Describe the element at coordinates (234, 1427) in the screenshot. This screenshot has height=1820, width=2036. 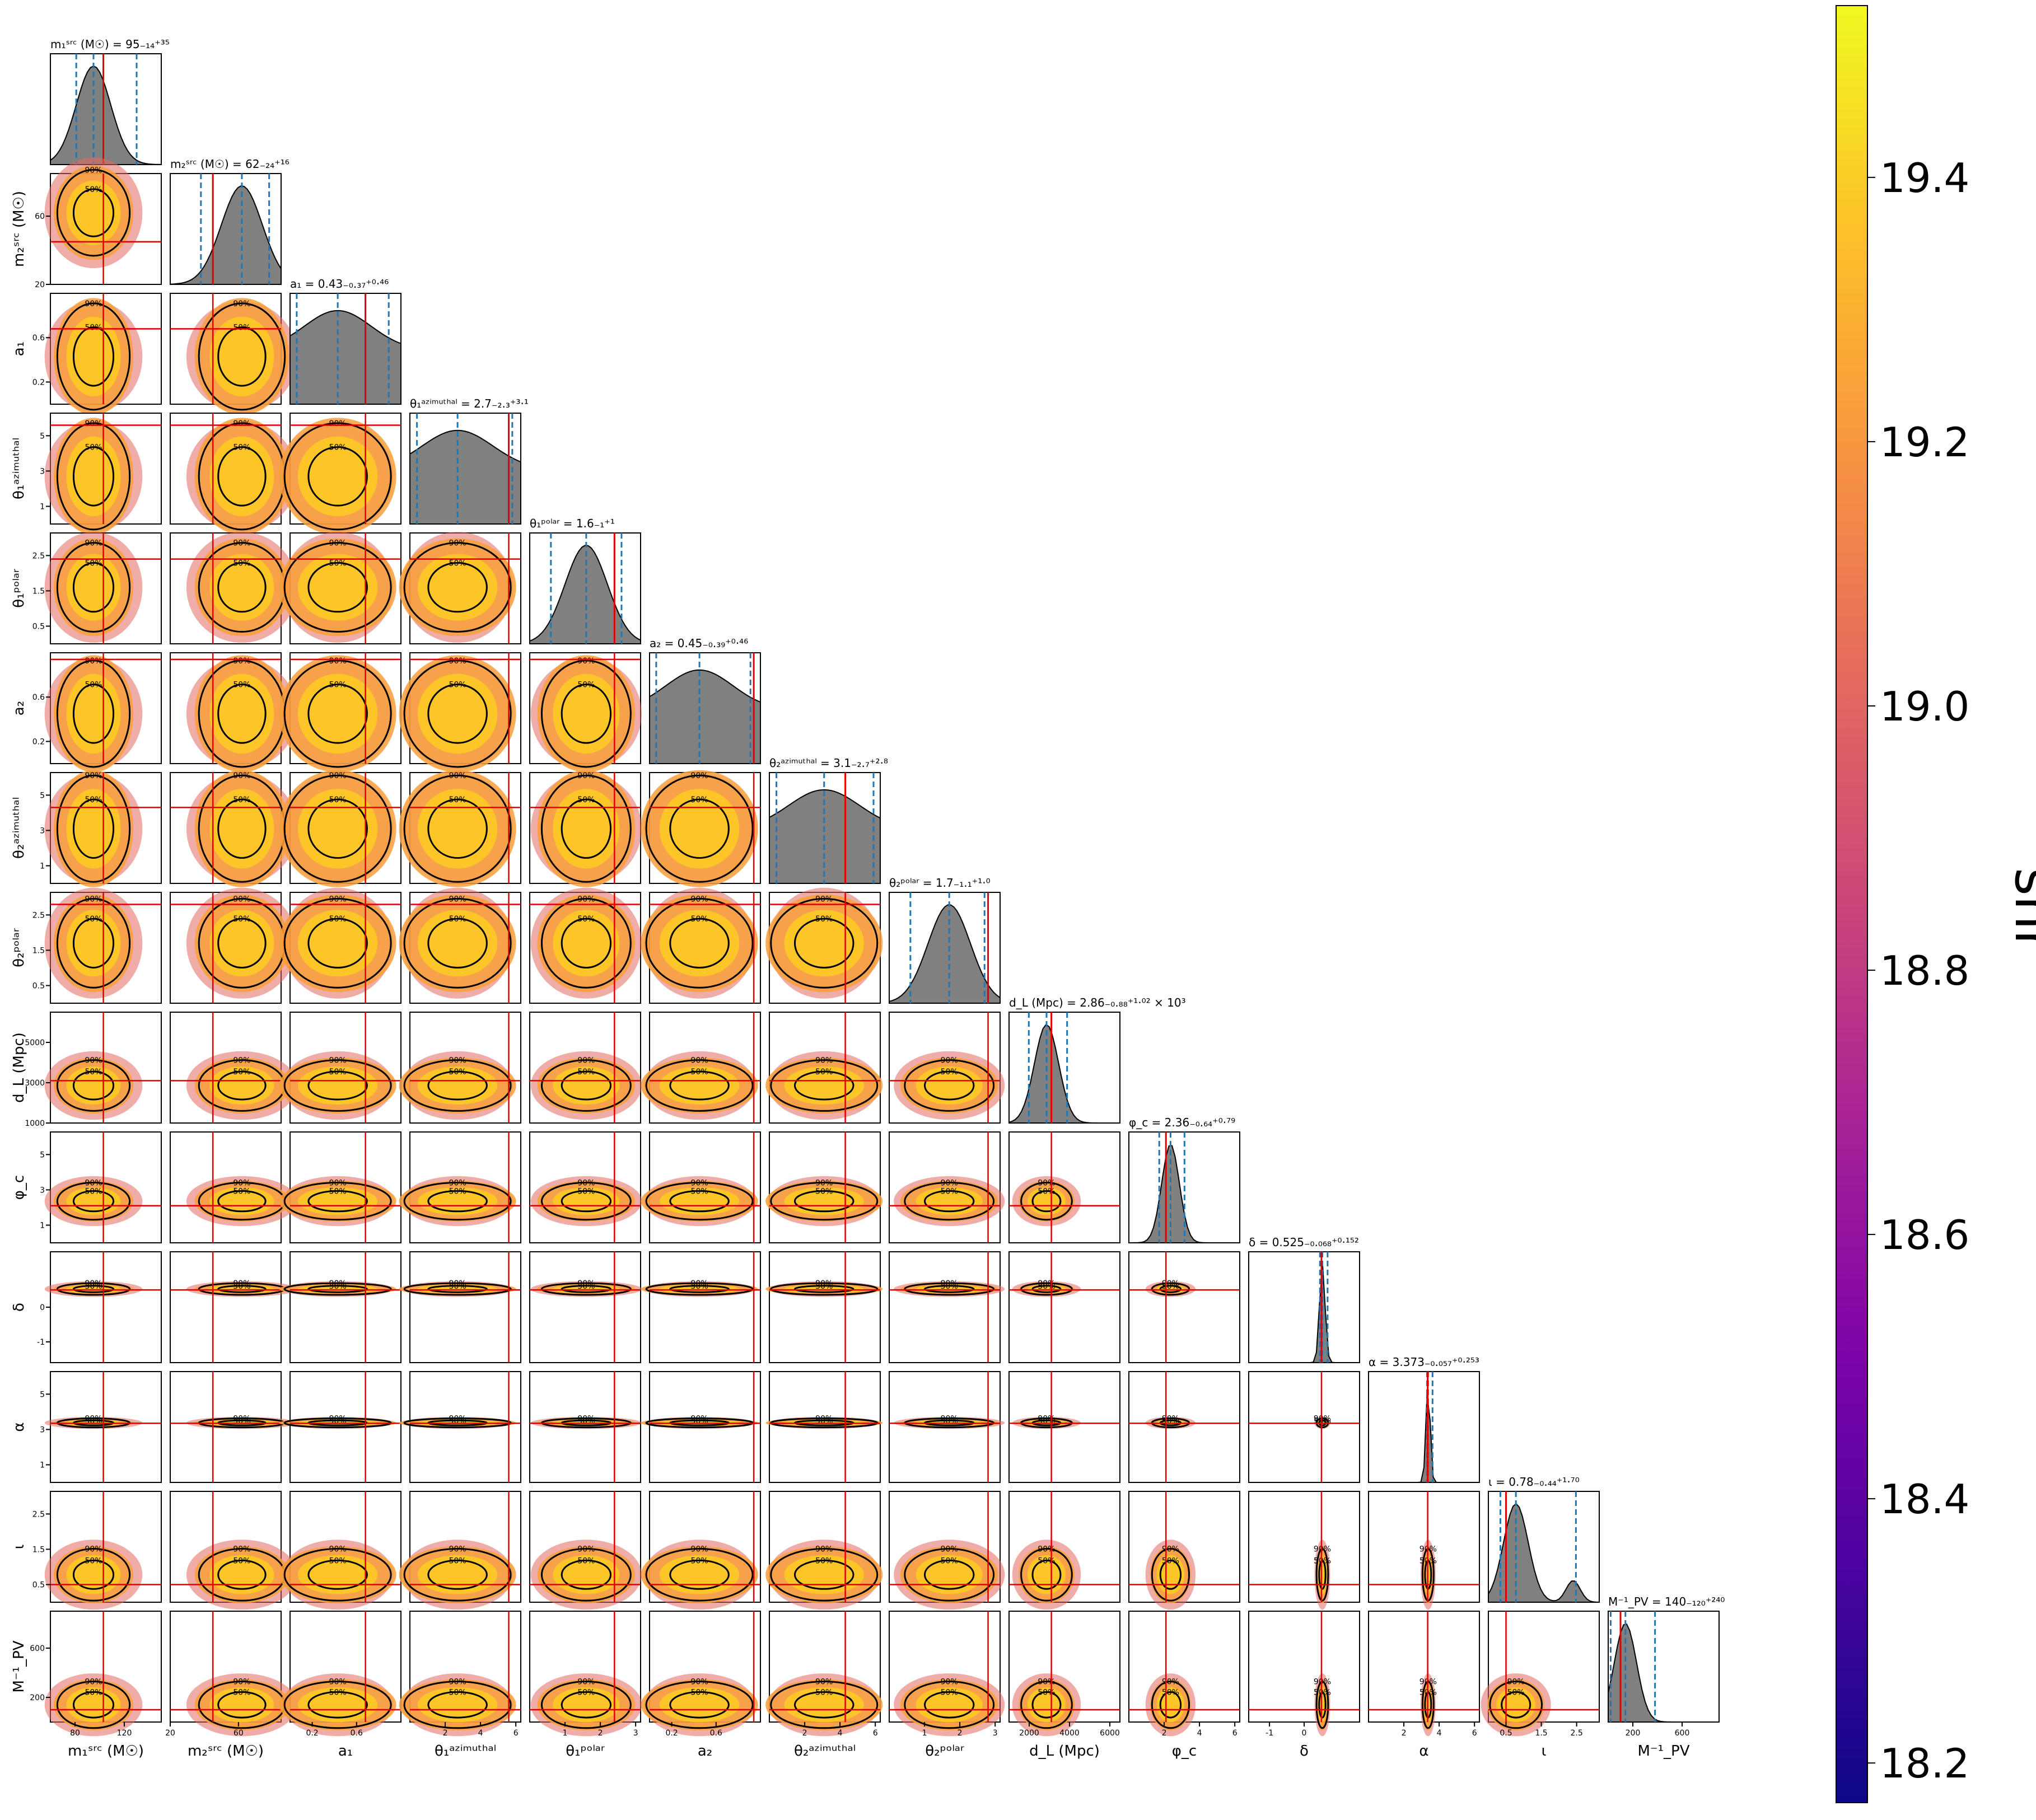
I see `scatter-alpha-vs-m2: 90%50%` at that location.